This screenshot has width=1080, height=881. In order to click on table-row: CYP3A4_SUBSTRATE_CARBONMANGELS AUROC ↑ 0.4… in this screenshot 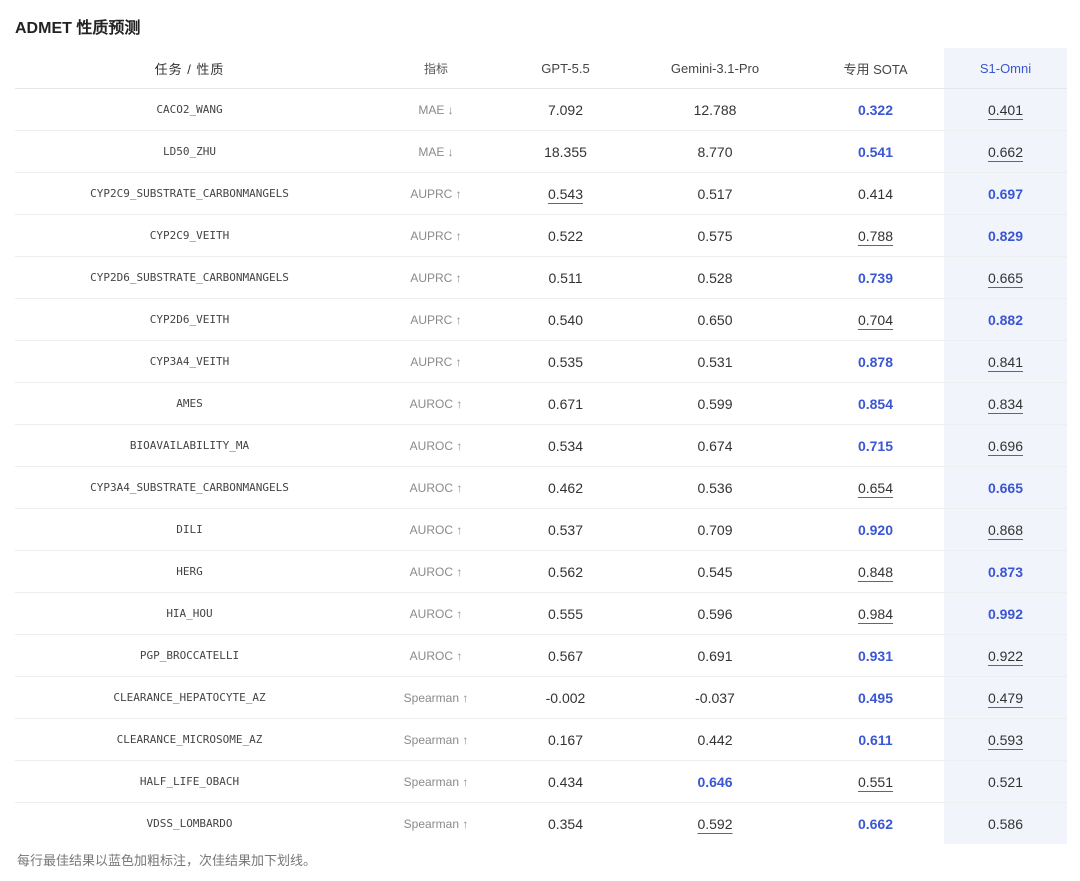, I will do `click(541, 487)`.